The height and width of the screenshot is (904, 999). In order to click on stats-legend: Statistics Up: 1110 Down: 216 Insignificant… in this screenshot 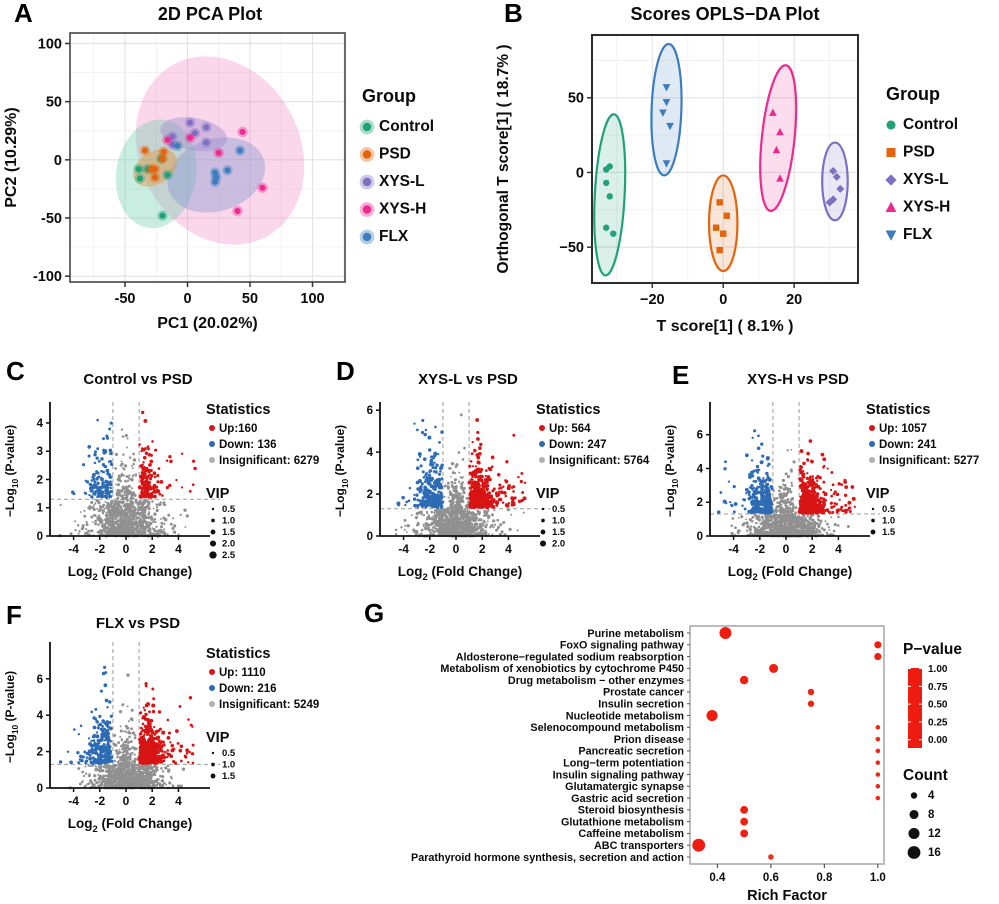, I will do `click(262, 714)`.